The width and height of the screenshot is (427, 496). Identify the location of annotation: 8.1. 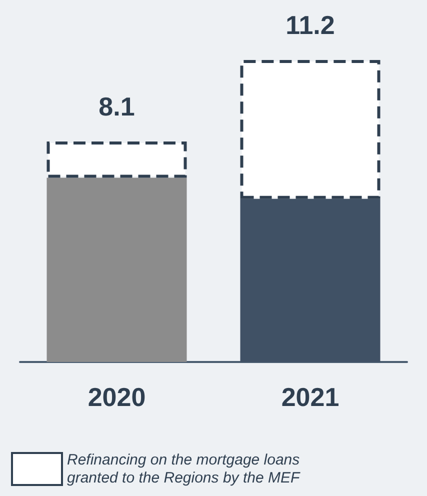
(116, 107).